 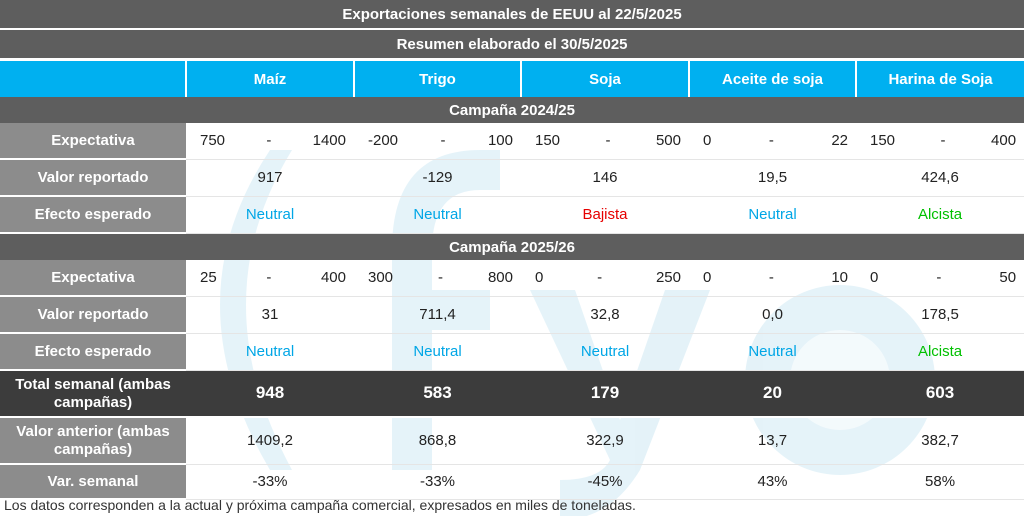 What do you see at coordinates (772, 178) in the screenshot?
I see `reported-value: 19,5` at bounding box center [772, 178].